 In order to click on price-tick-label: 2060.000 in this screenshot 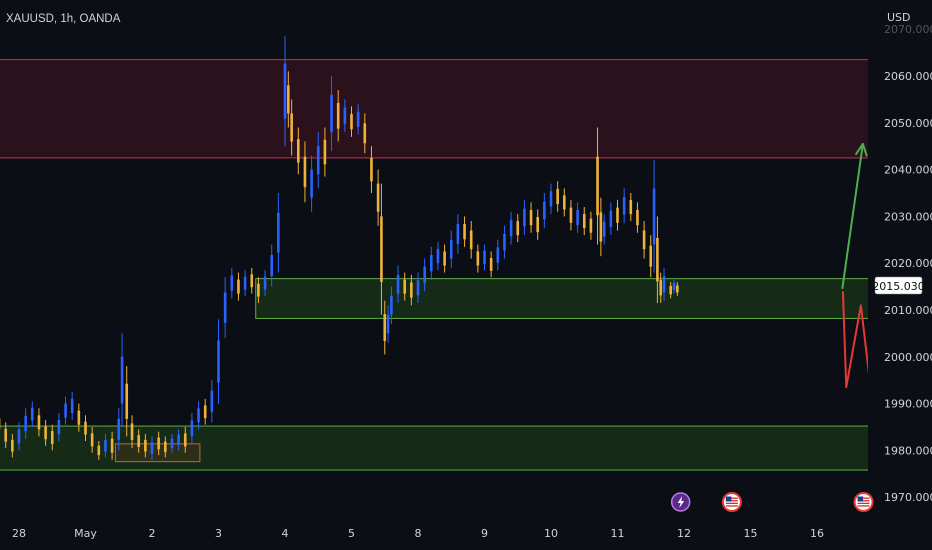, I will do `click(908, 76)`.